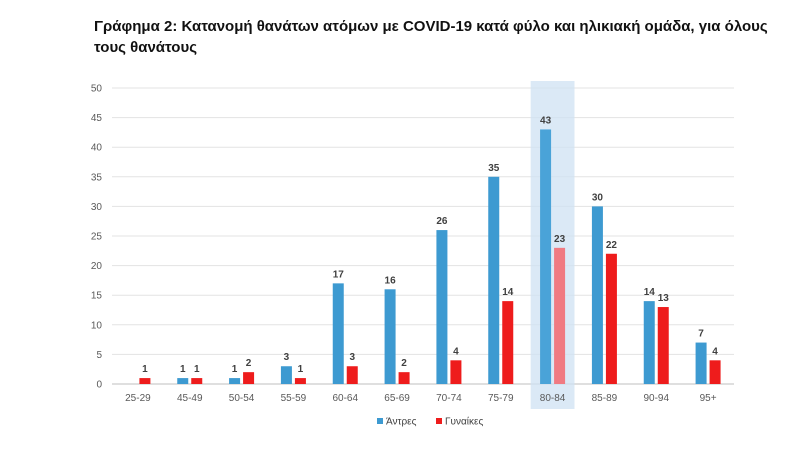 This screenshot has height=452, width=790. What do you see at coordinates (656, 398) in the screenshot?
I see `x-tick-label: 90-94` at bounding box center [656, 398].